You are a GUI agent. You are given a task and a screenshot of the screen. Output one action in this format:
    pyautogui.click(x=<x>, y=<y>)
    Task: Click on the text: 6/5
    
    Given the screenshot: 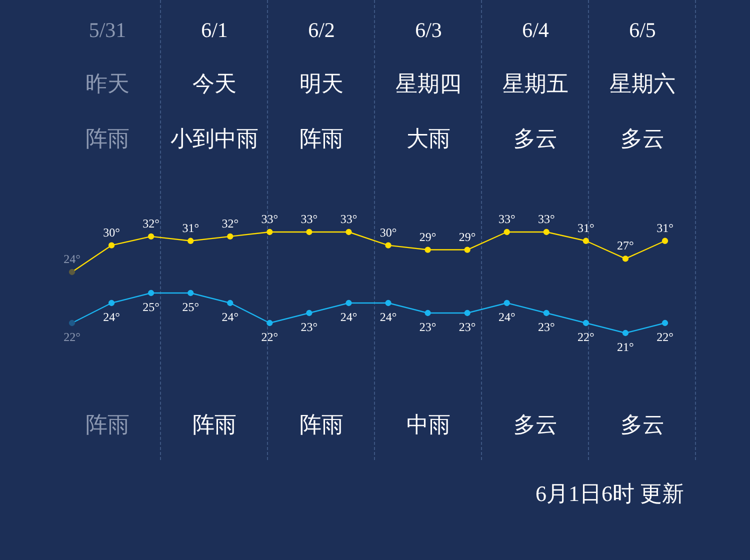 What is the action you would take?
    pyautogui.click(x=642, y=30)
    